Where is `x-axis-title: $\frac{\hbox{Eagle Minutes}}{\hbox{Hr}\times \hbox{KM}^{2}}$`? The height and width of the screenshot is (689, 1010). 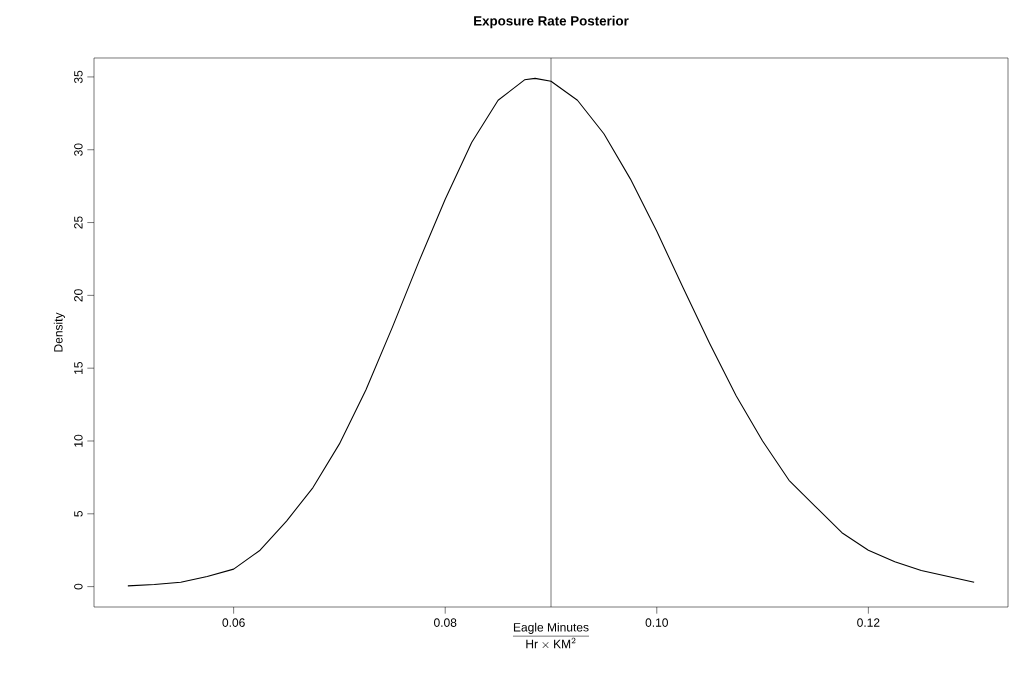
x-axis-title: $\frac{\hbox{Eagle Minutes}}{\hbox{Hr}\times \hbox{KM}^{2}}$ is located at coordinates (551, 635).